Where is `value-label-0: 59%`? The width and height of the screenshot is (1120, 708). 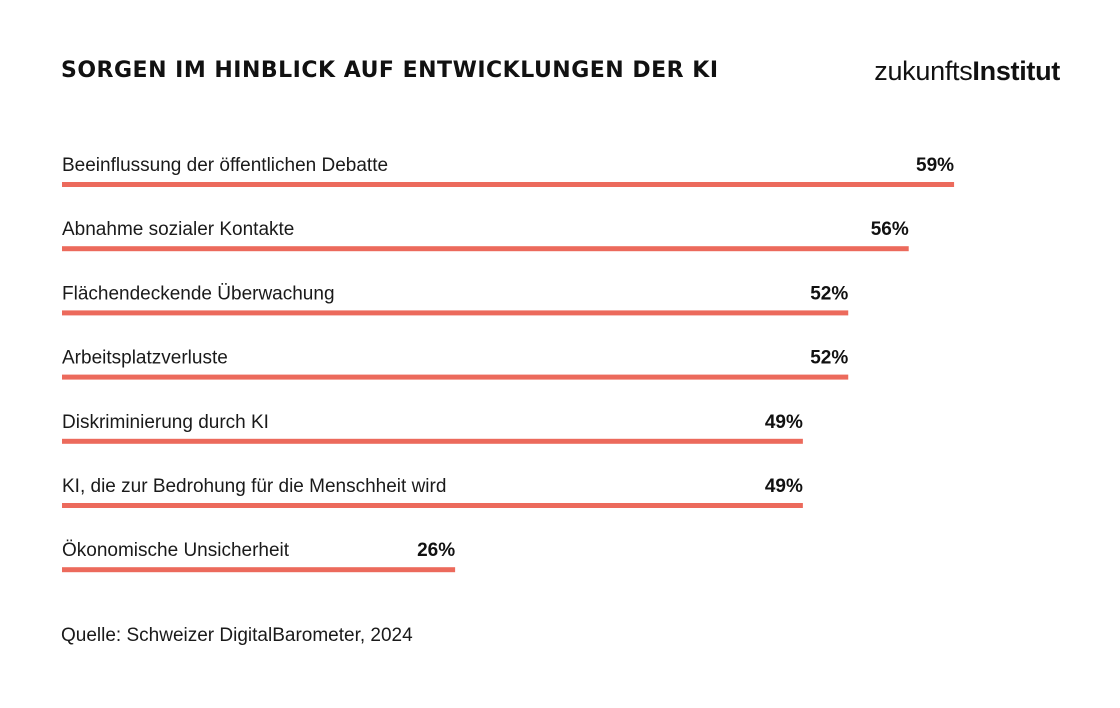
value-label-0: 59% is located at coordinates (935, 165).